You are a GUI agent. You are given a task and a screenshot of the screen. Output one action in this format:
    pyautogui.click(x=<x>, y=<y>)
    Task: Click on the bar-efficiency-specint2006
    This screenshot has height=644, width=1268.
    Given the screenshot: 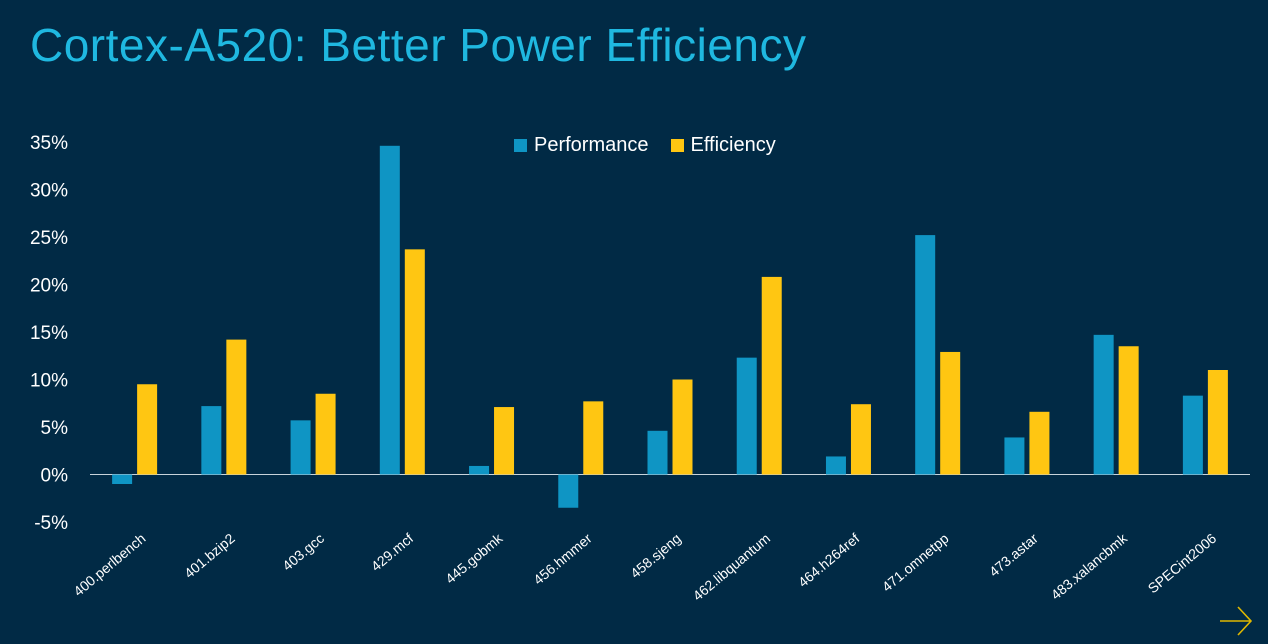 What is the action you would take?
    pyautogui.click(x=1217, y=422)
    